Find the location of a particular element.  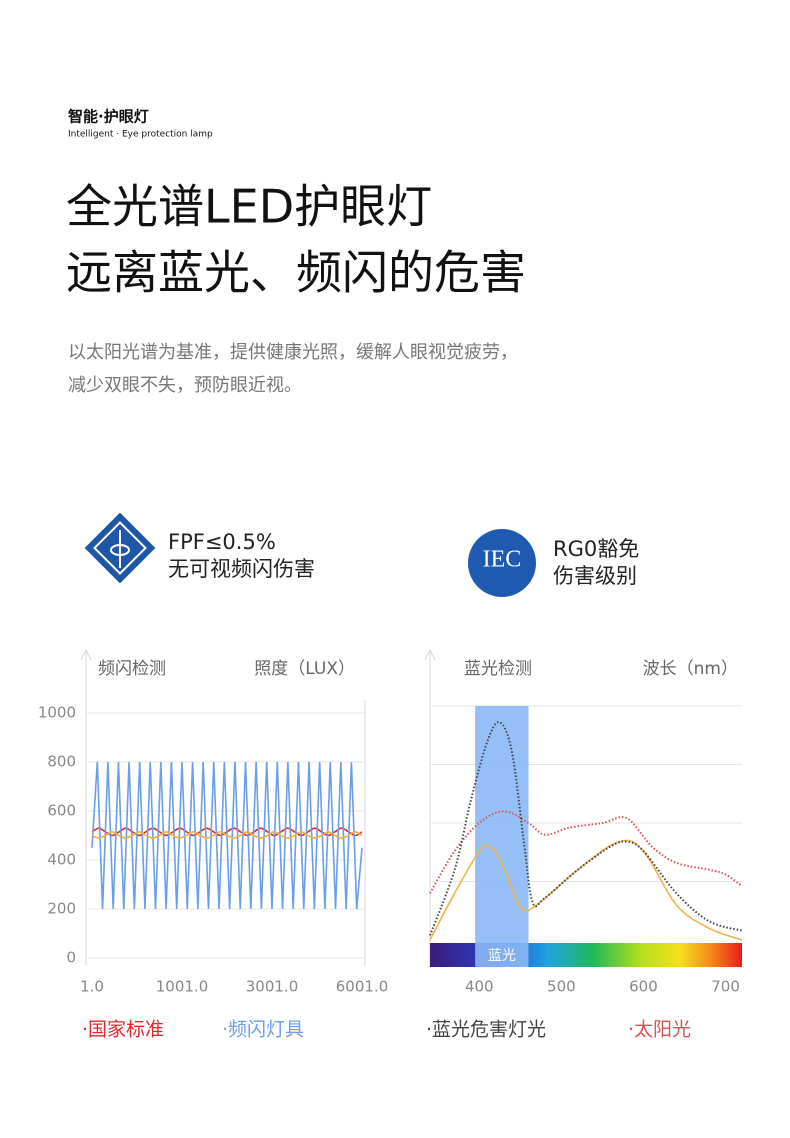

axis is located at coordinates (258, 810).